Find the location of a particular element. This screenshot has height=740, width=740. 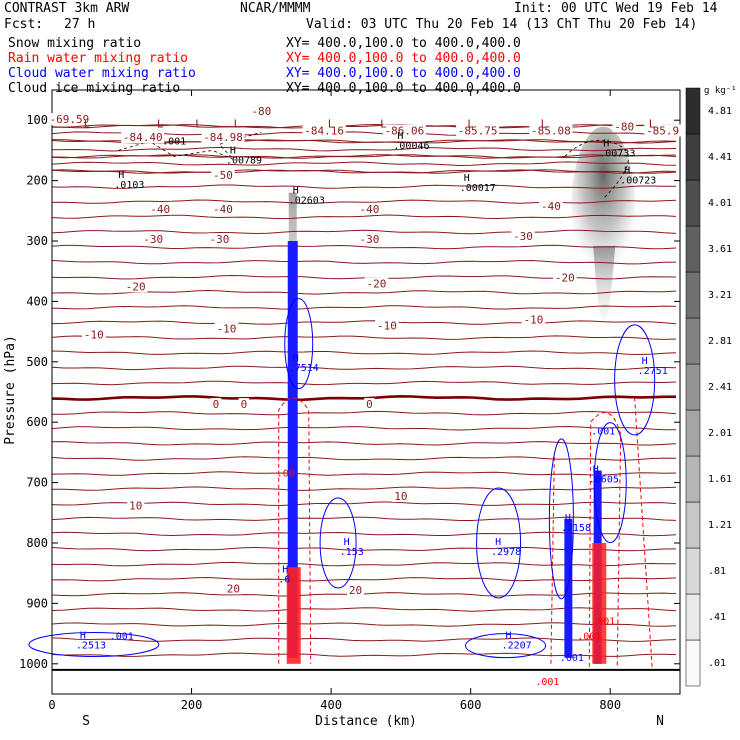

colorbar-label: 4.81 is located at coordinates (720, 111).